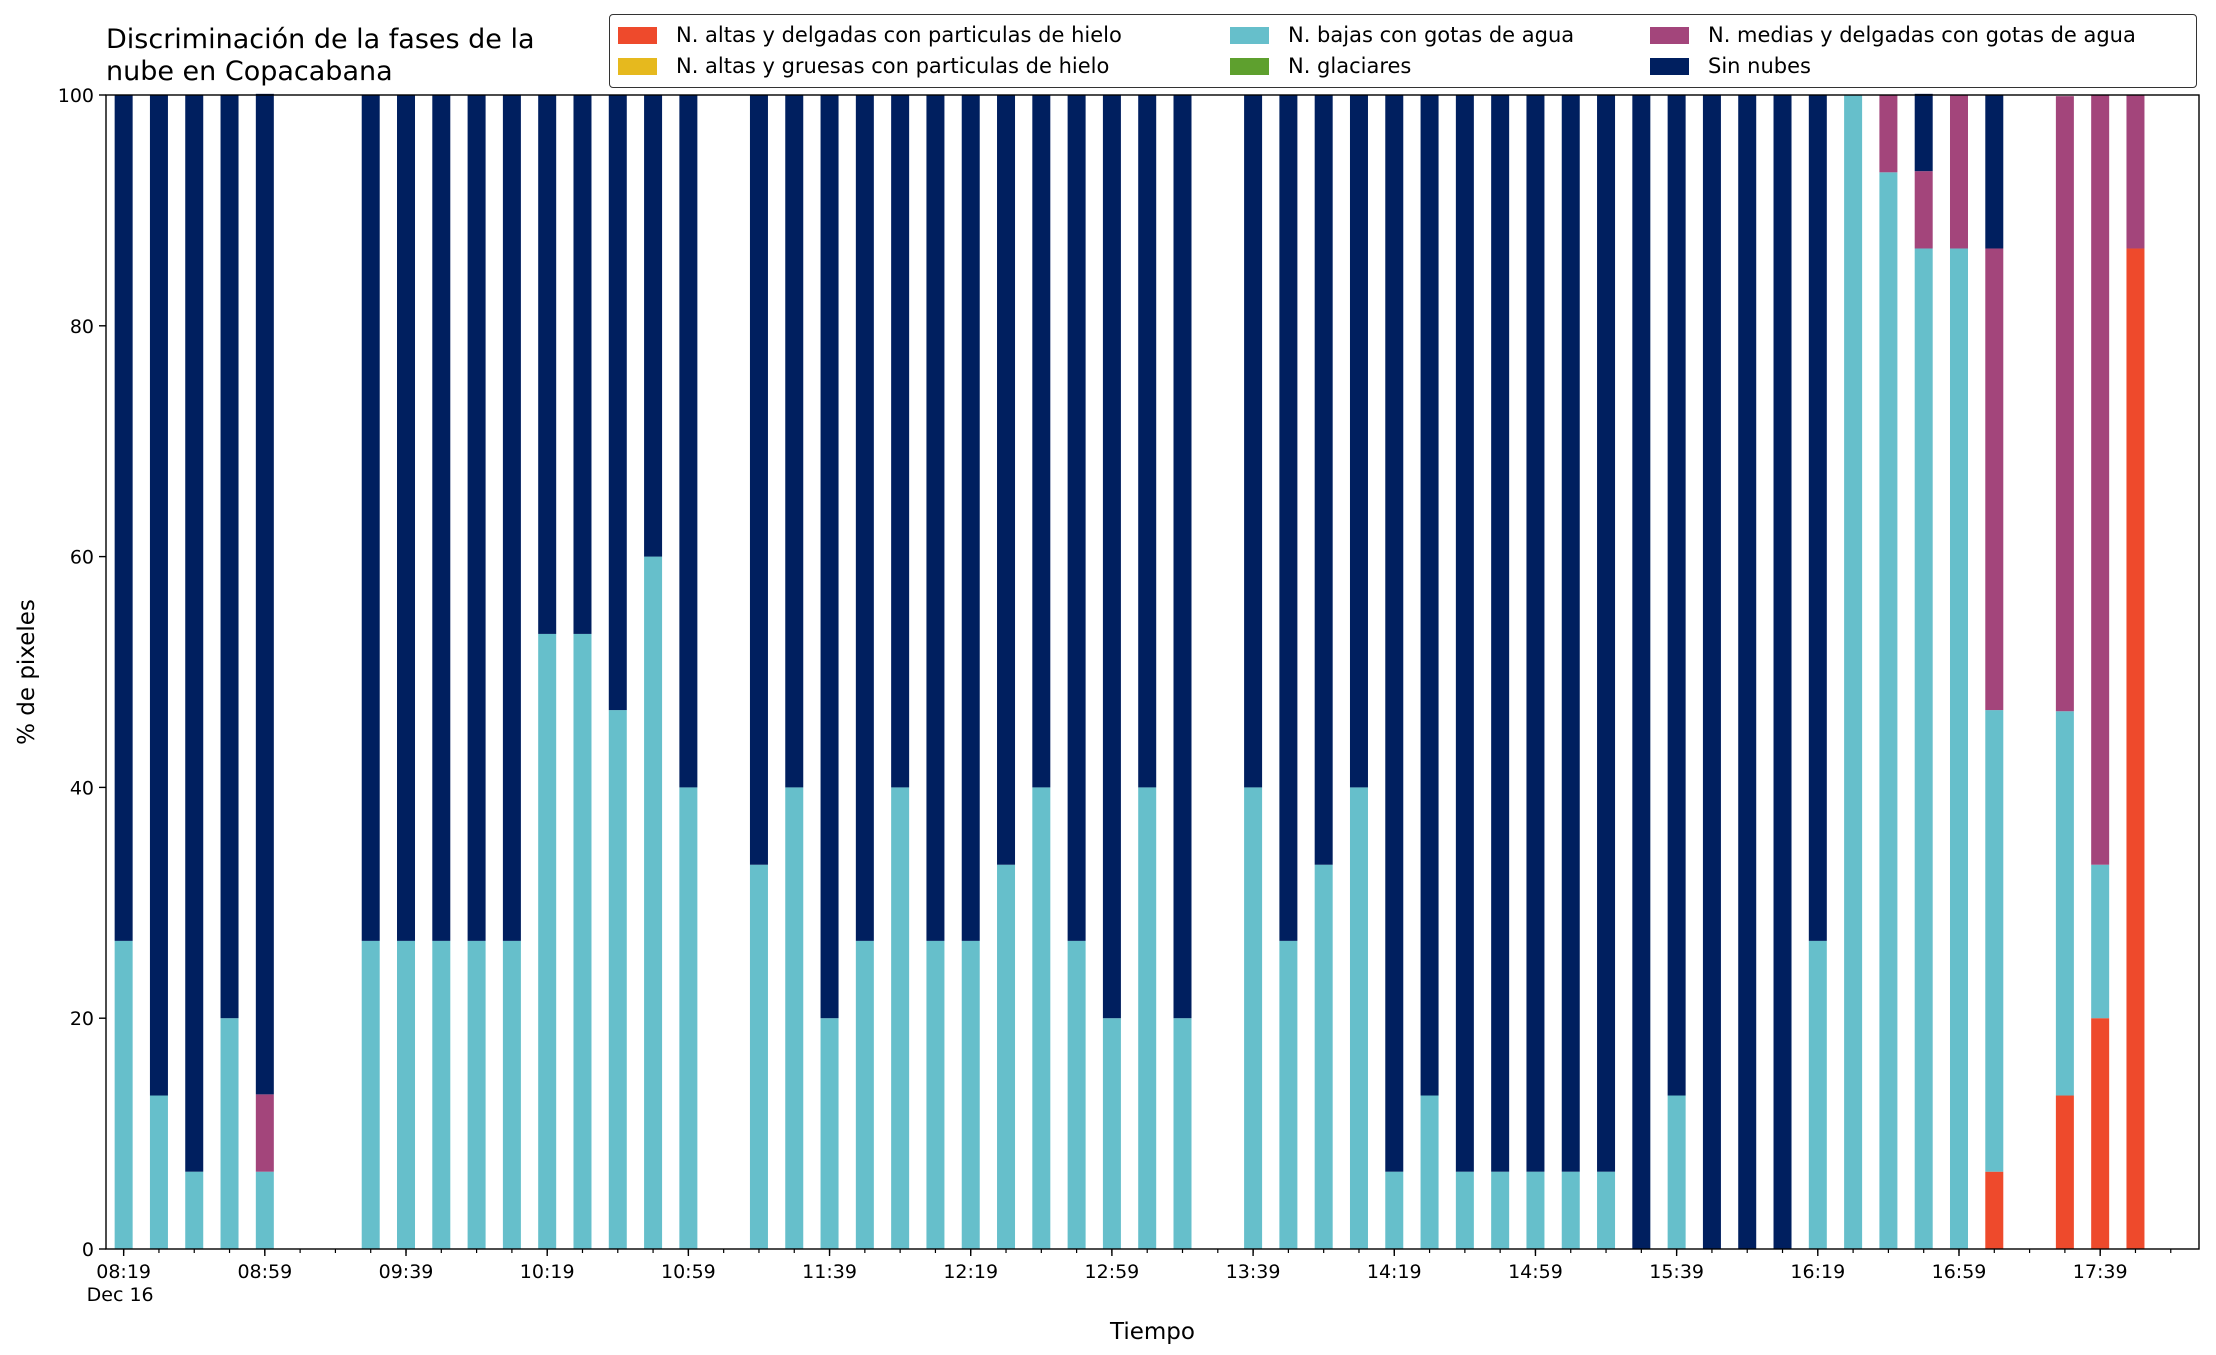 The image size is (2216, 1355). Describe the element at coordinates (1759, 66) in the screenshot. I see `legend-label: Sin nubes` at that location.